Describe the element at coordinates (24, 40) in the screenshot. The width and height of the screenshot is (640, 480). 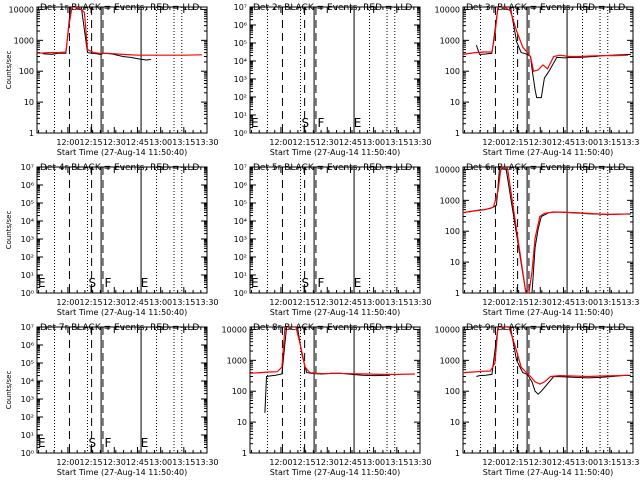
I see `ytick-label: 1000` at that location.